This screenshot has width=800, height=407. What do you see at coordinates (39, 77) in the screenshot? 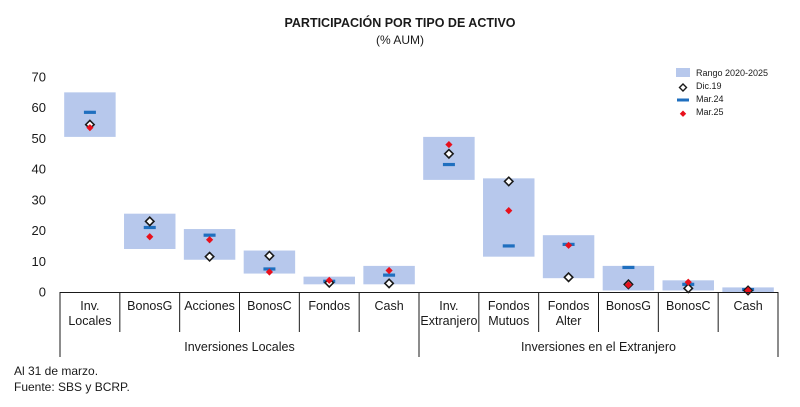
I see `y-tick-label: 70` at bounding box center [39, 77].